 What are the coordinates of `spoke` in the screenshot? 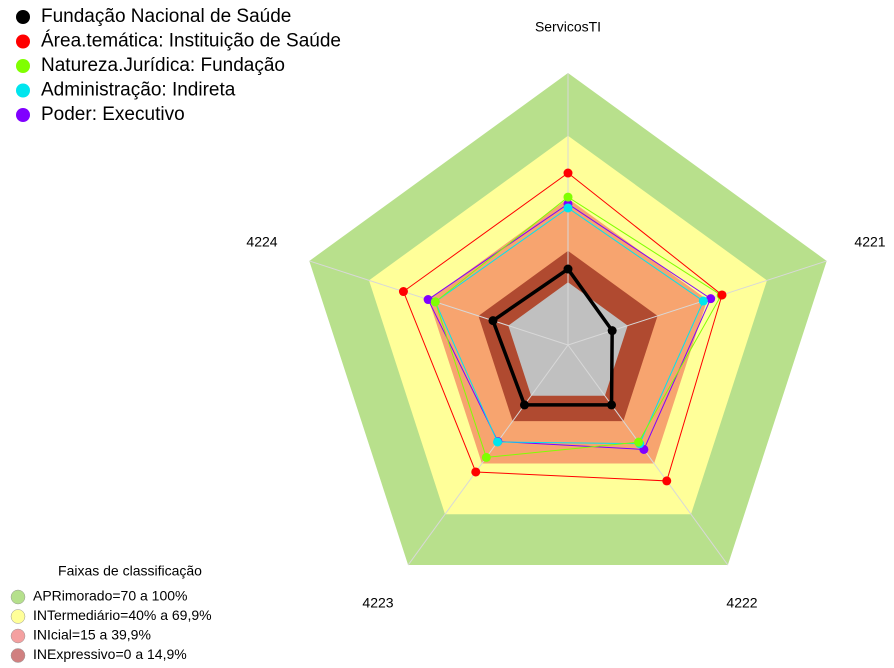 It's located at (648, 455).